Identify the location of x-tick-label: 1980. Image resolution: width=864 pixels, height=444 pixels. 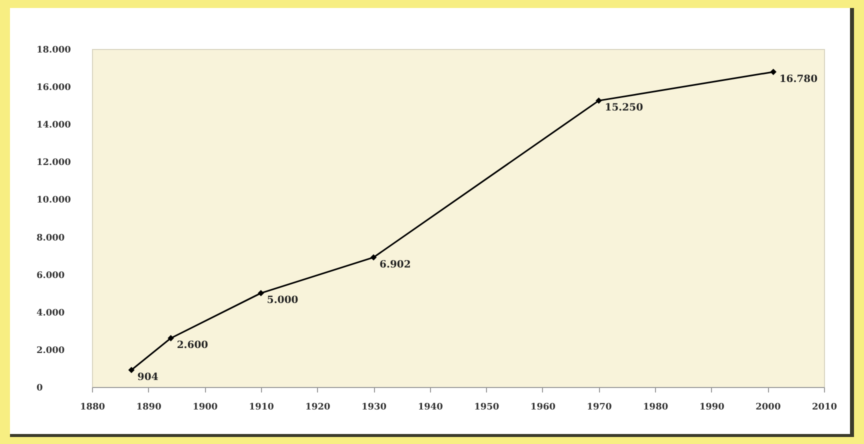
(655, 407).